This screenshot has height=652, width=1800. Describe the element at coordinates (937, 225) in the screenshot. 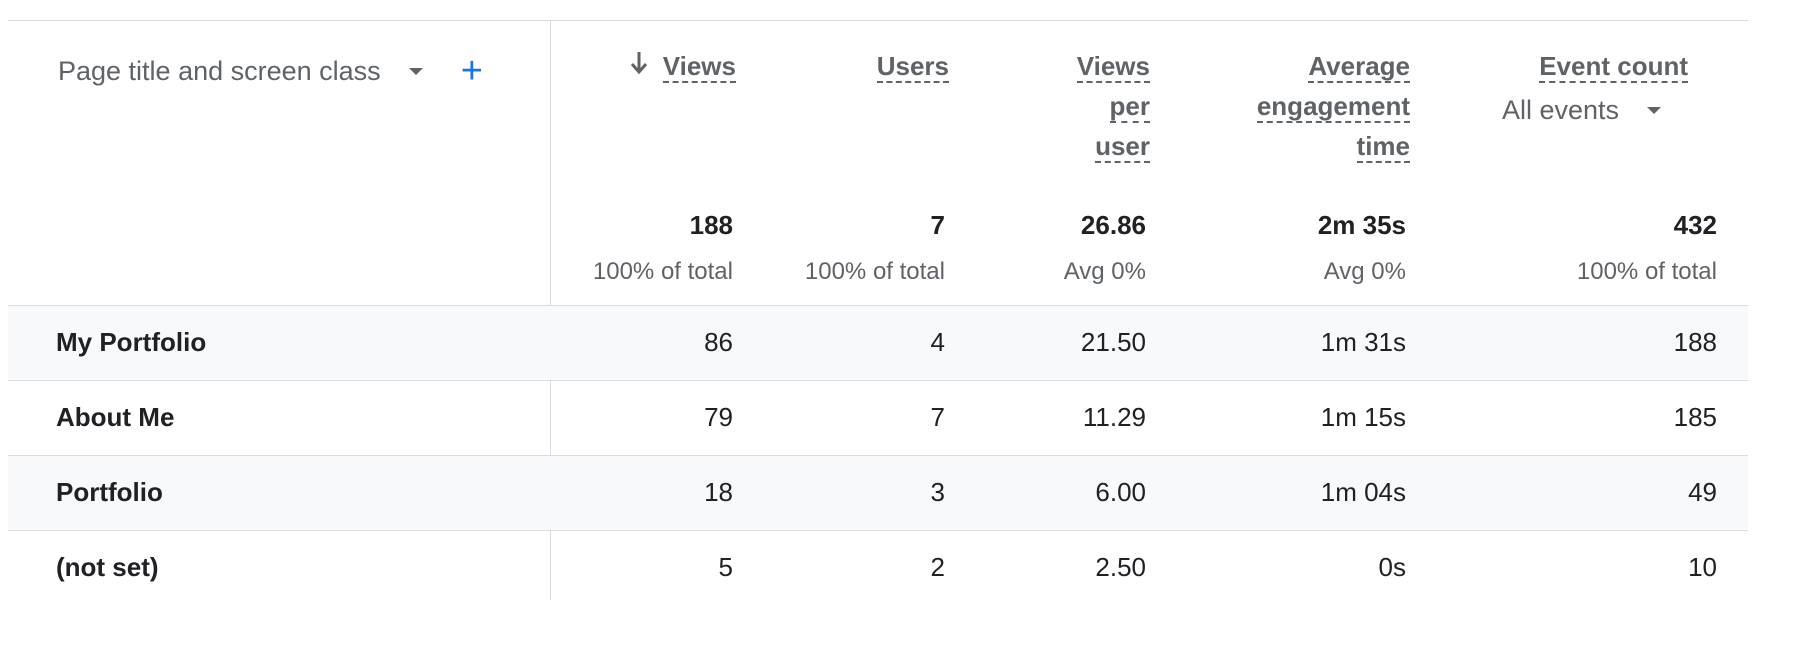

I see `total-users: 7` at that location.